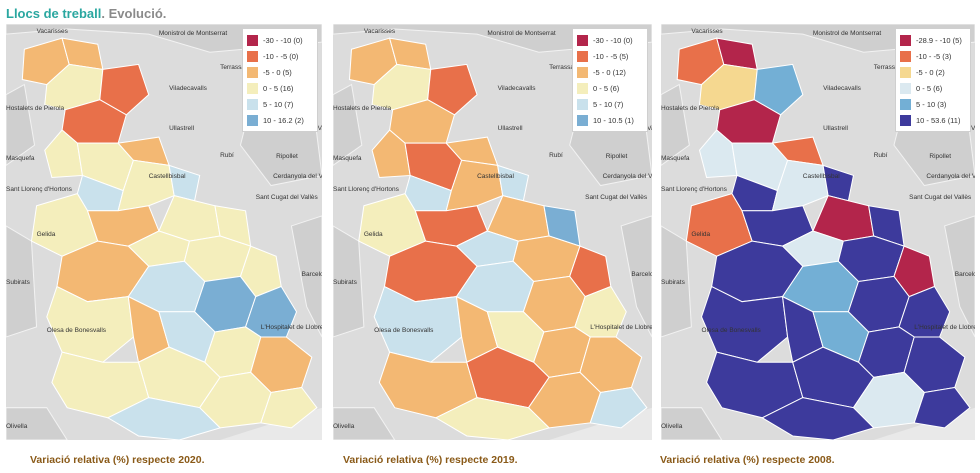 Image resolution: width=980 pixels, height=473 pixels. What do you see at coordinates (86, 13) in the screenshot?
I see `page-title: Llocs de treball. Evolució.` at bounding box center [86, 13].